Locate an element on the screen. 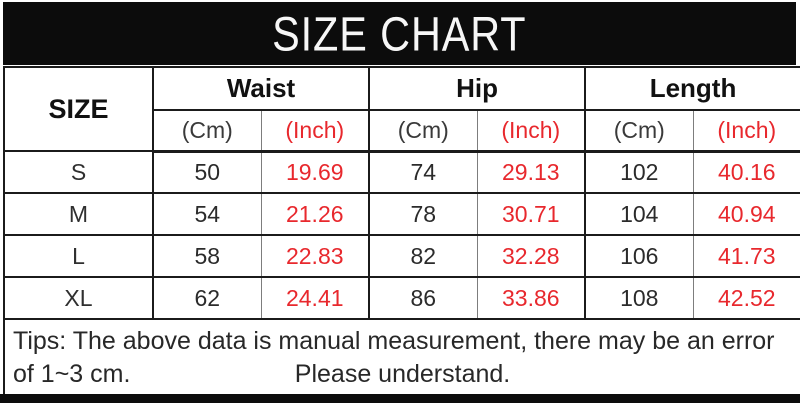 The image size is (800, 403). unit-header-length-cm: (Cm) is located at coordinates (639, 131).